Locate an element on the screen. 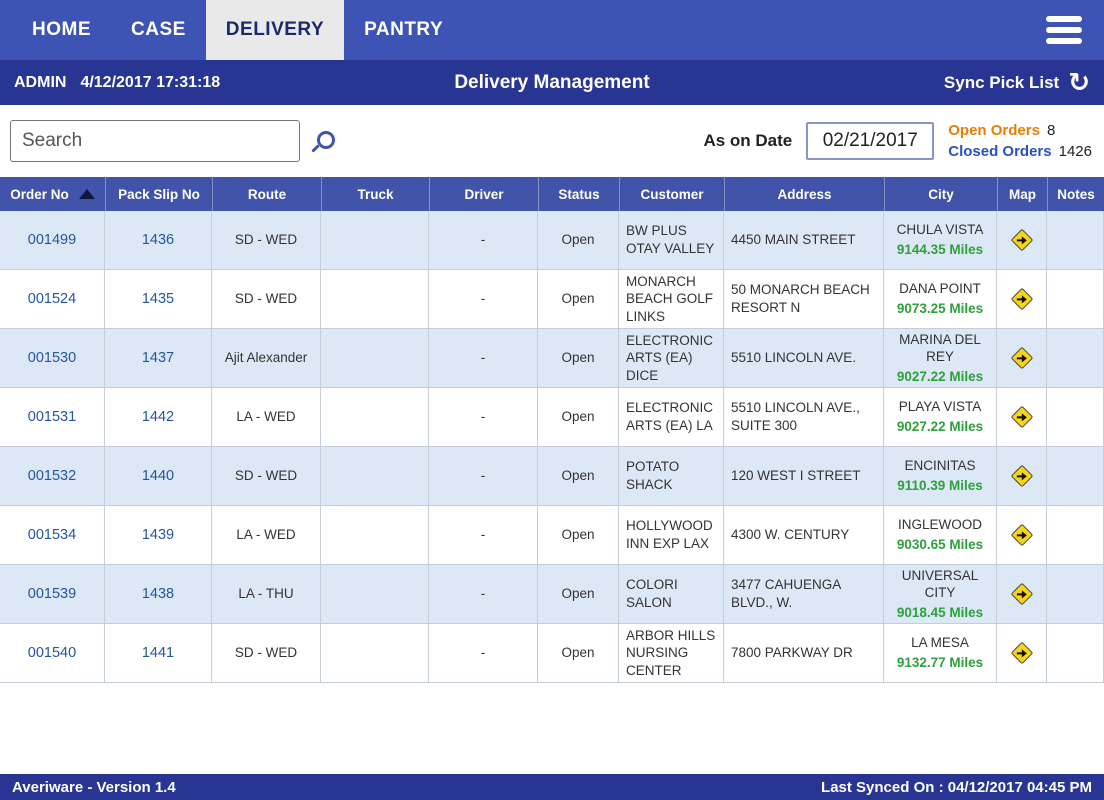 The width and height of the screenshot is (1104, 800). menu-icon is located at coordinates (1064, 30).